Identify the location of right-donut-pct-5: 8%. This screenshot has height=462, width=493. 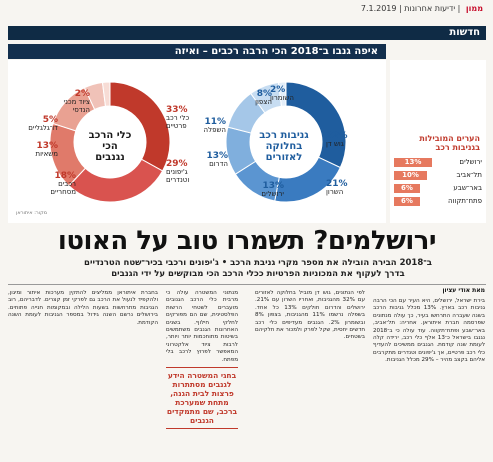
(264, 94).